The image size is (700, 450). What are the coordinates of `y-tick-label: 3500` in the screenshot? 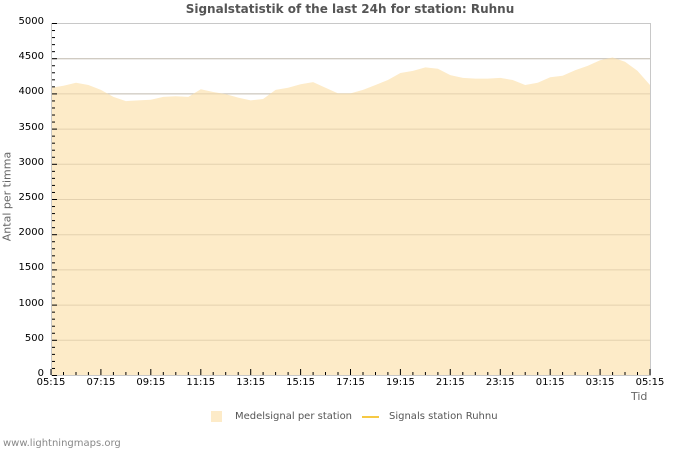 It's located at (31, 127).